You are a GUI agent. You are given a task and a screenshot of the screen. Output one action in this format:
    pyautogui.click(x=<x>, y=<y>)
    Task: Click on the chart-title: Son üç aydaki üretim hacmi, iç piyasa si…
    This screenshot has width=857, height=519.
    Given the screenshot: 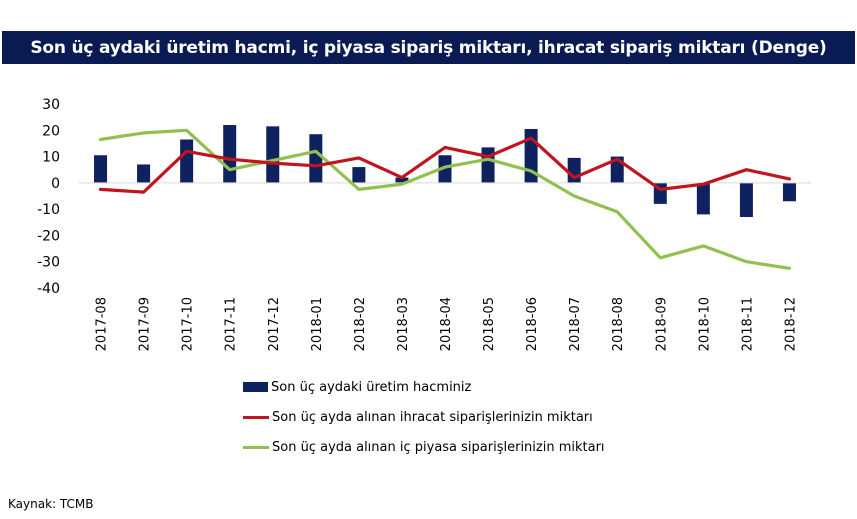 What is the action you would take?
    pyautogui.click(x=428, y=47)
    